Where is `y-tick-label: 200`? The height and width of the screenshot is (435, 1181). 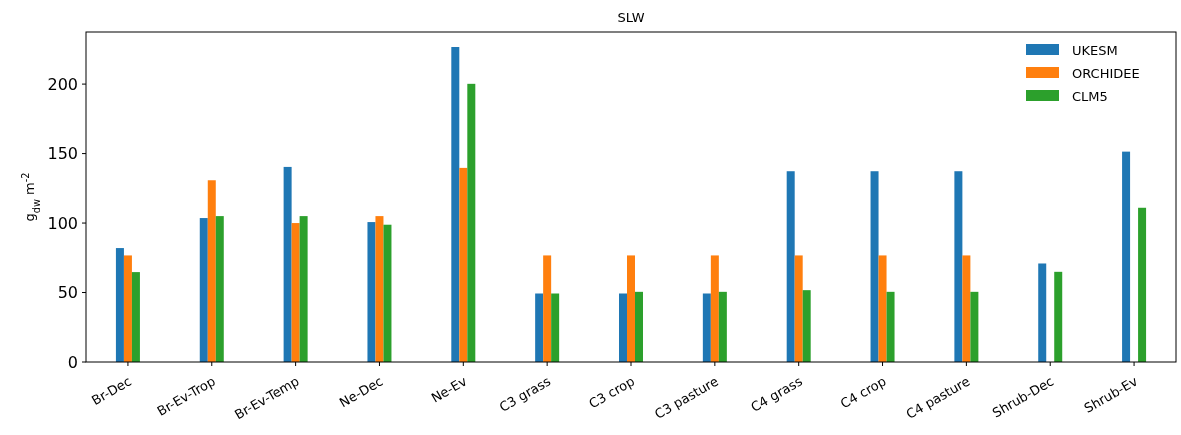
y-tick-label: 200 is located at coordinates (62, 84).